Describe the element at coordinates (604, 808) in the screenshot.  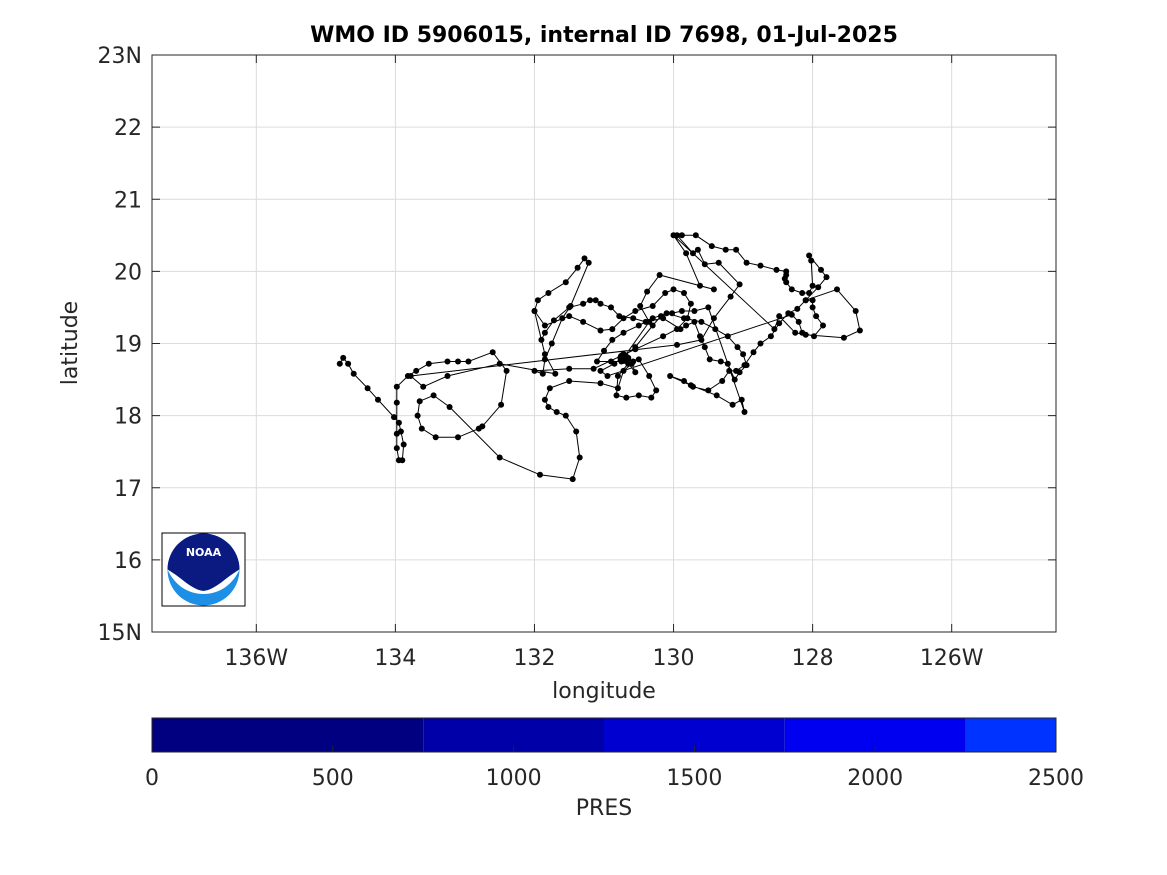
I see `colorbar-label: PRES` at that location.